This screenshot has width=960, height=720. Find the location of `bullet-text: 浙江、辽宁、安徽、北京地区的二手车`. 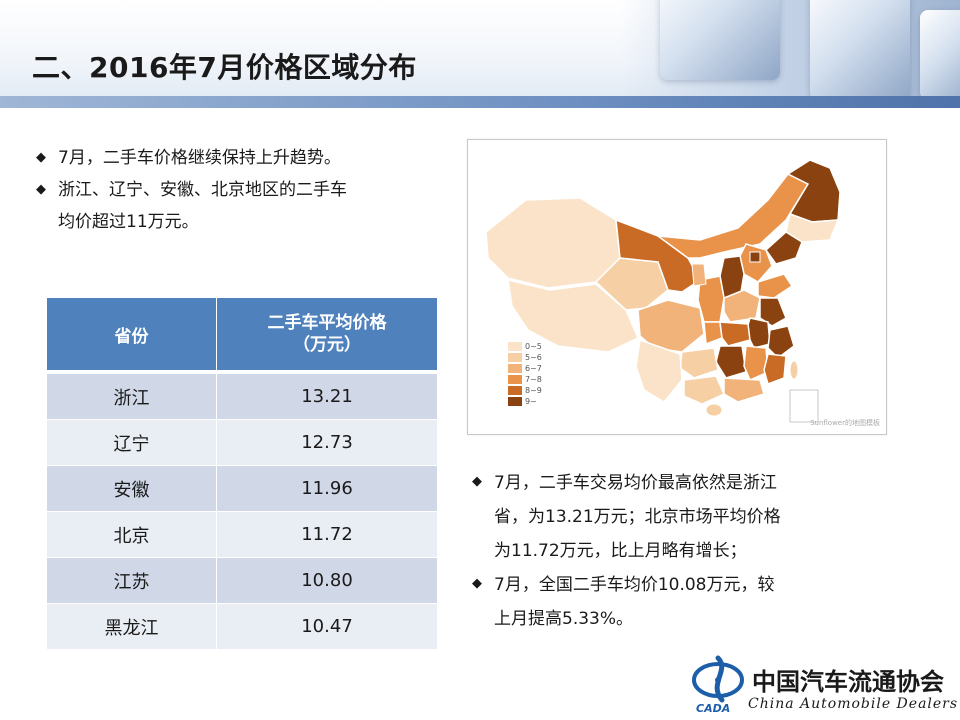

bullet-text: 浙江、辽宁、安徽、北京地区的二手车 is located at coordinates (202, 190).